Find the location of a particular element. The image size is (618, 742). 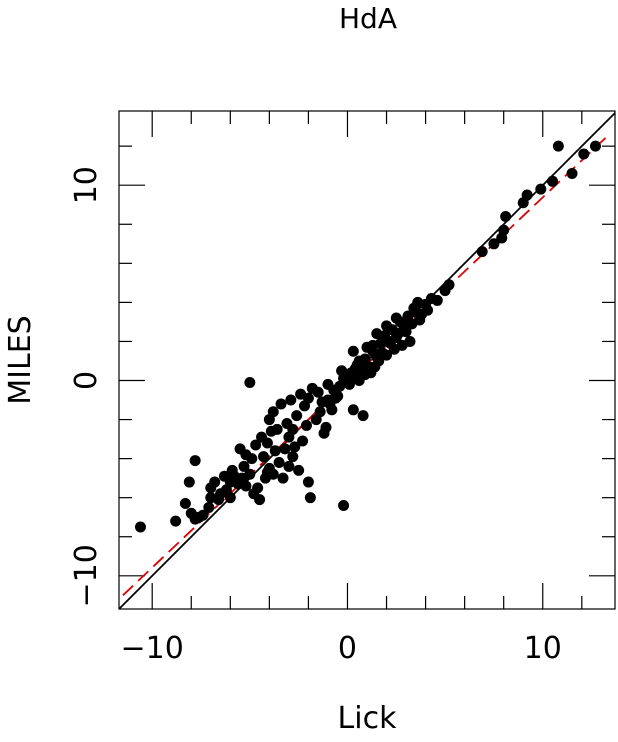

x-tick-label: −10 is located at coordinates (152, 648).